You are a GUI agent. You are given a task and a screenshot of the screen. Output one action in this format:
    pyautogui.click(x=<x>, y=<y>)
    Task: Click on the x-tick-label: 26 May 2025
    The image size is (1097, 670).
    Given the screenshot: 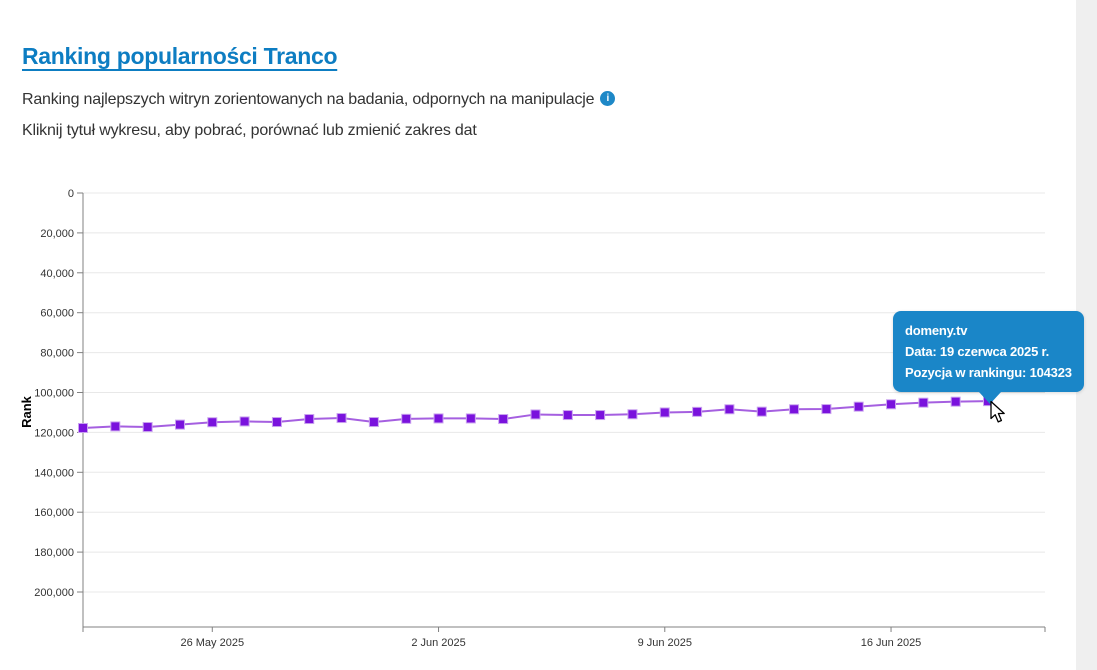 What is the action you would take?
    pyautogui.click(x=212, y=643)
    